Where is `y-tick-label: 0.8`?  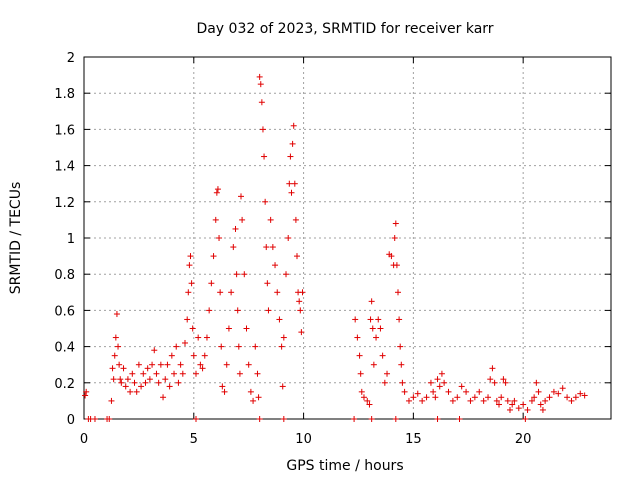 y-tick-label: 0.8 is located at coordinates (64, 275).